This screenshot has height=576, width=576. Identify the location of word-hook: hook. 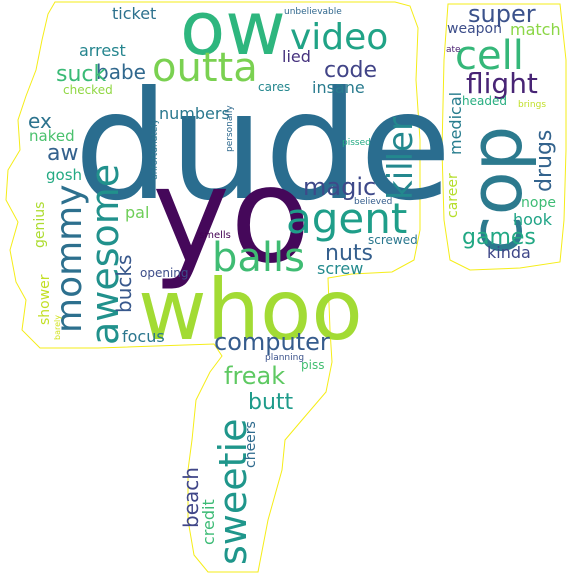
(532, 219).